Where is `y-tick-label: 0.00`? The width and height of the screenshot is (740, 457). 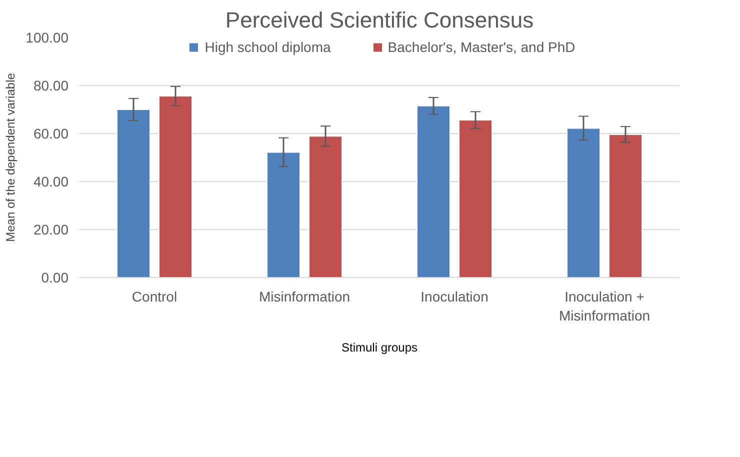
y-tick-label: 0.00 is located at coordinates (55, 278).